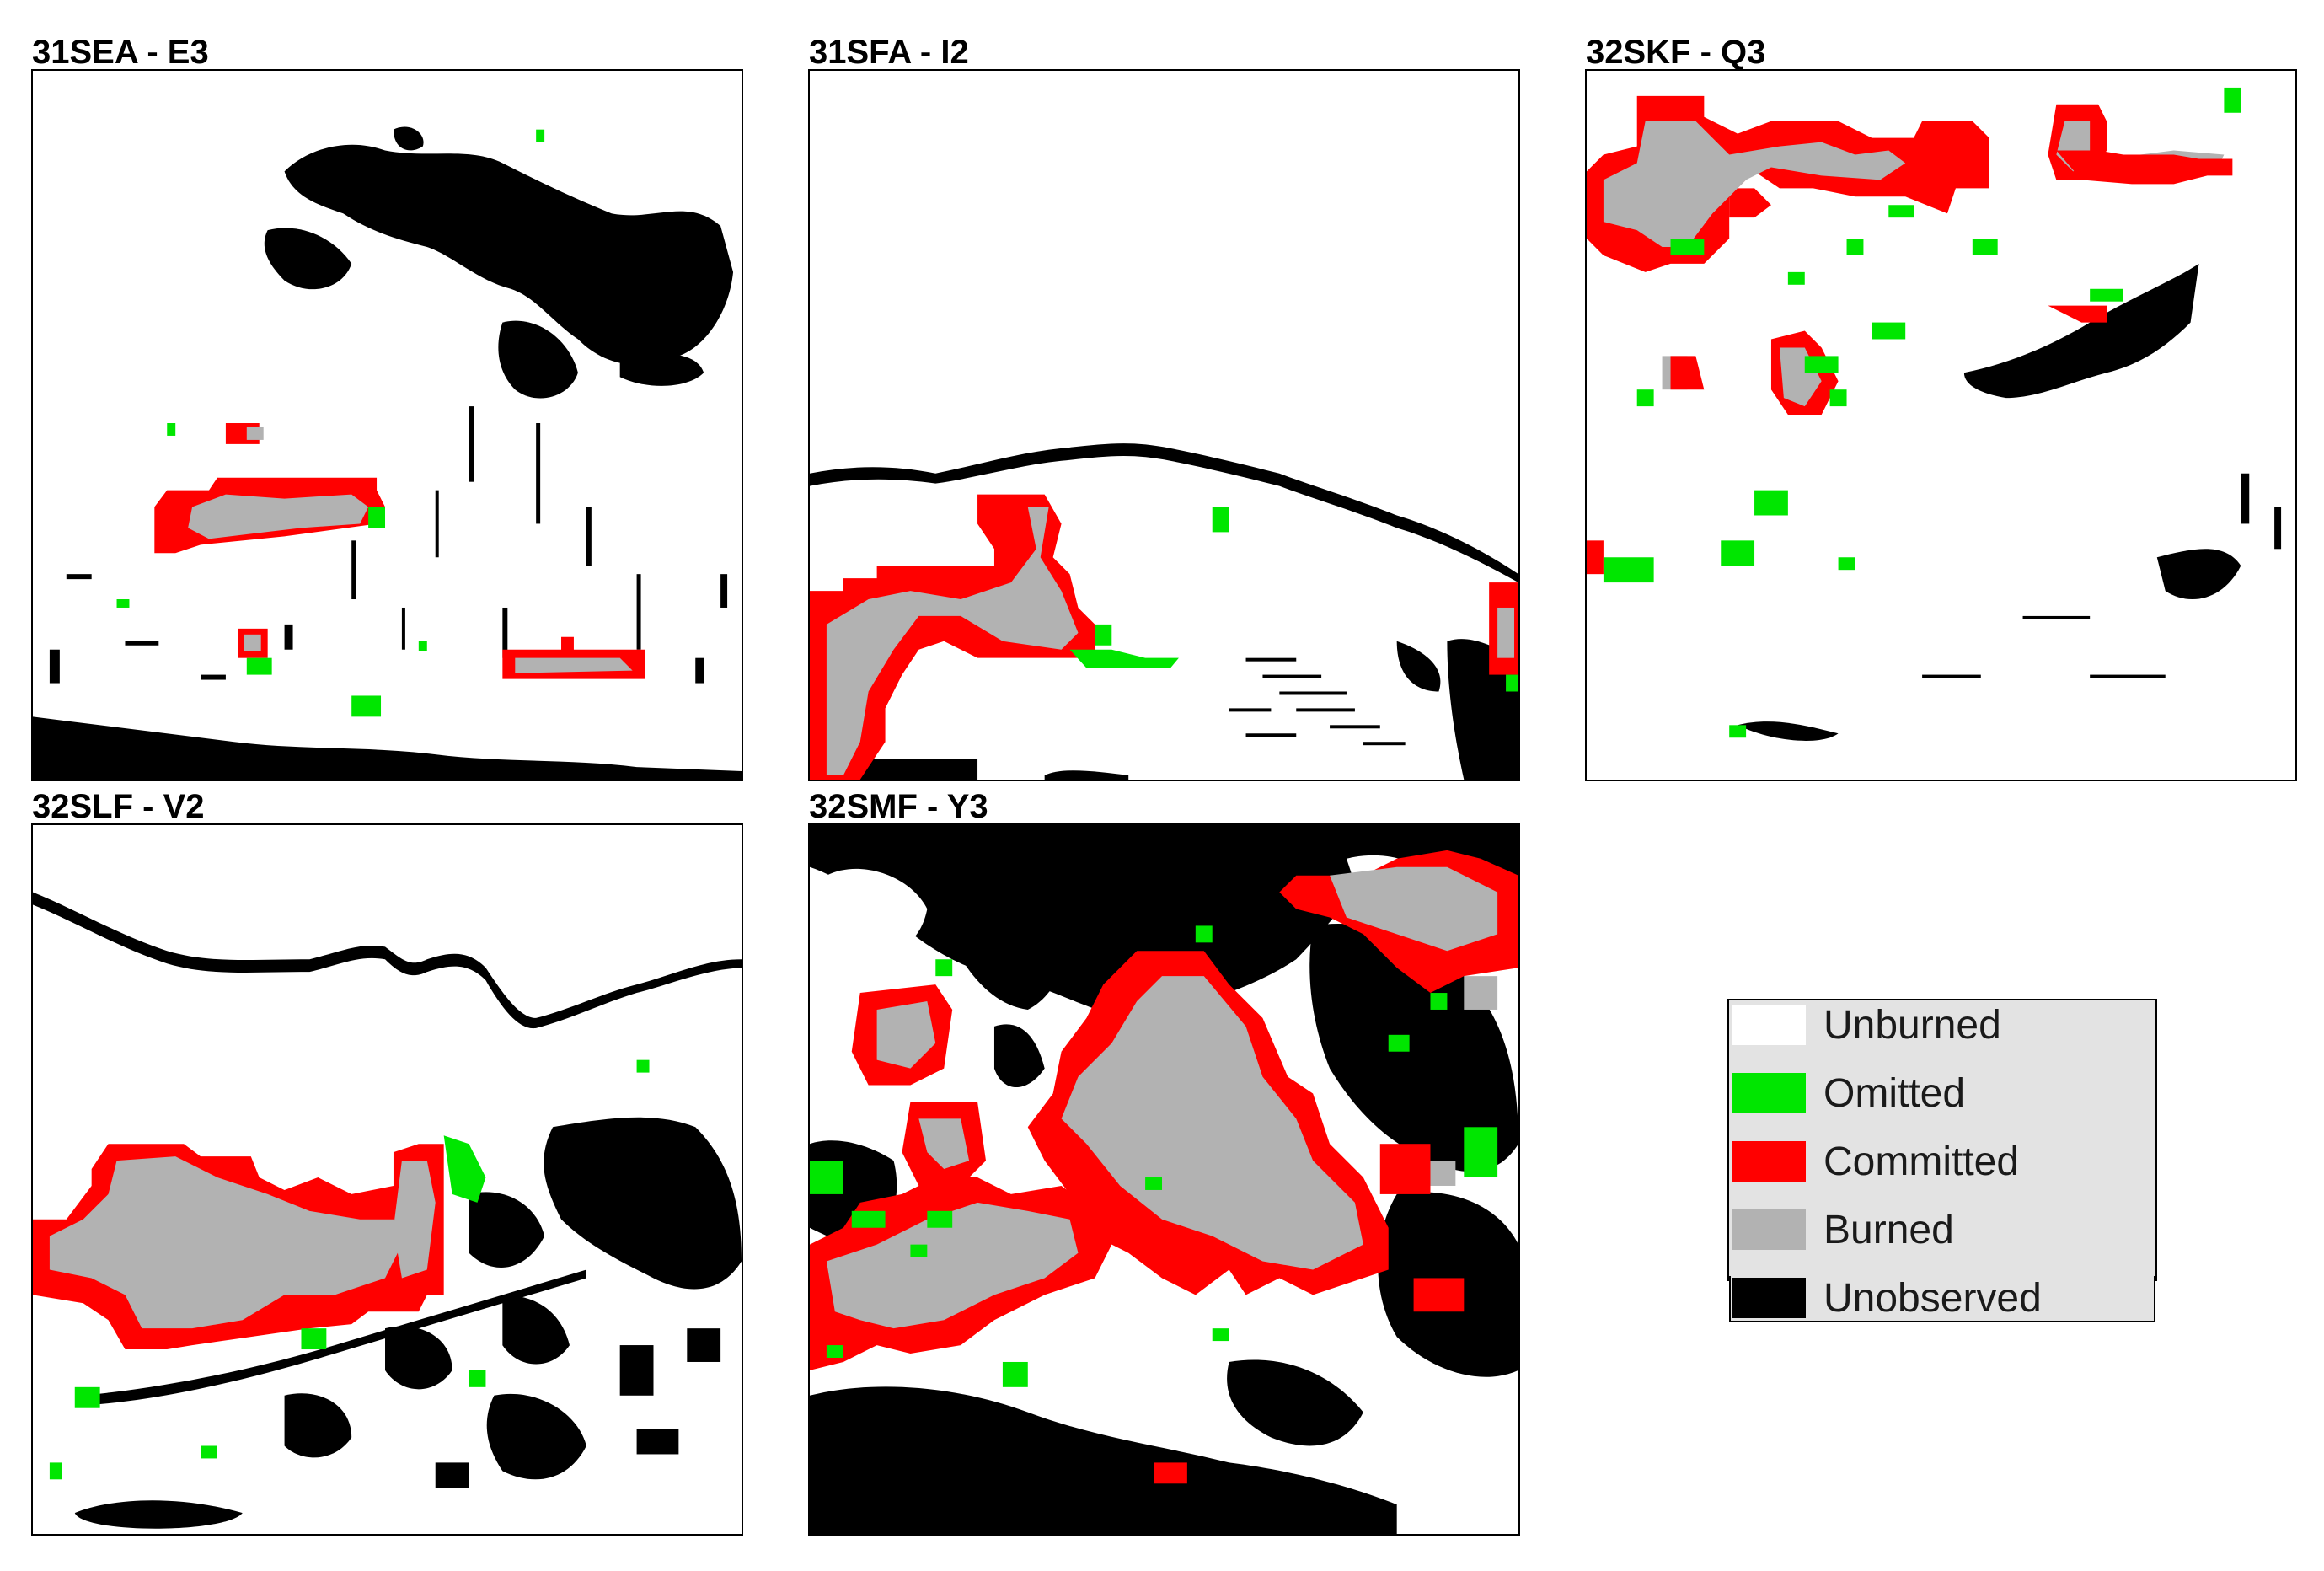 Image resolution: width=2324 pixels, height=1571 pixels. I want to click on map-31sea, so click(388, 453).